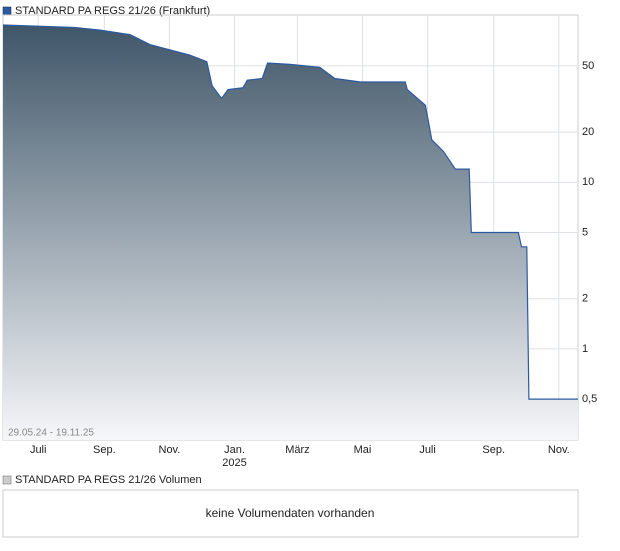 The height and width of the screenshot is (551, 620). I want to click on legend-swatch, so click(7, 11).